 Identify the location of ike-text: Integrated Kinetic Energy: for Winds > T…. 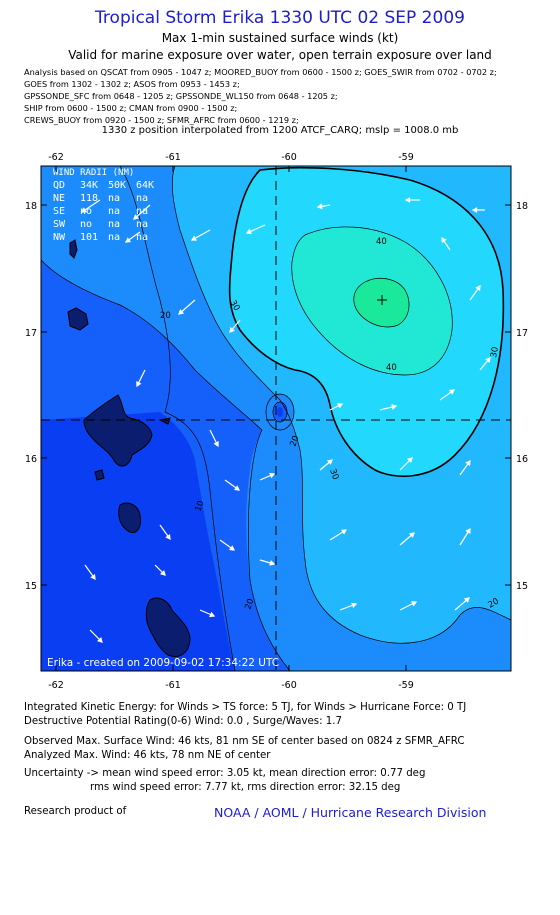
(245, 707).